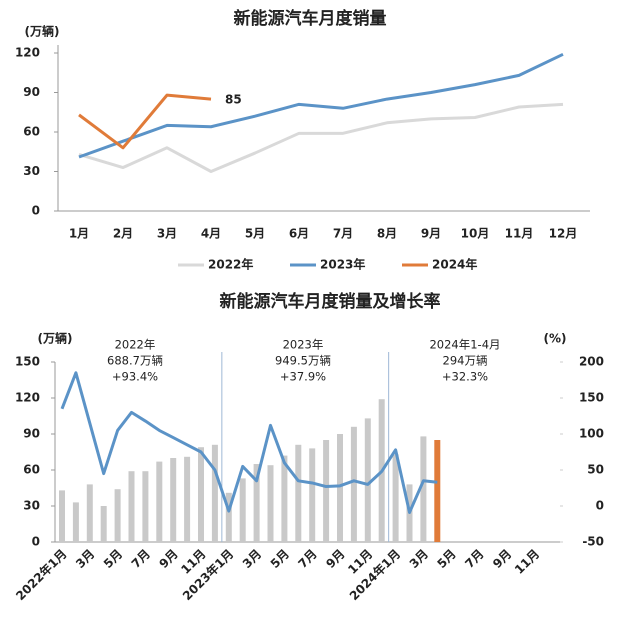 This screenshot has width=623, height=629. I want to click on x-tick-label: 10月, so click(475, 234).